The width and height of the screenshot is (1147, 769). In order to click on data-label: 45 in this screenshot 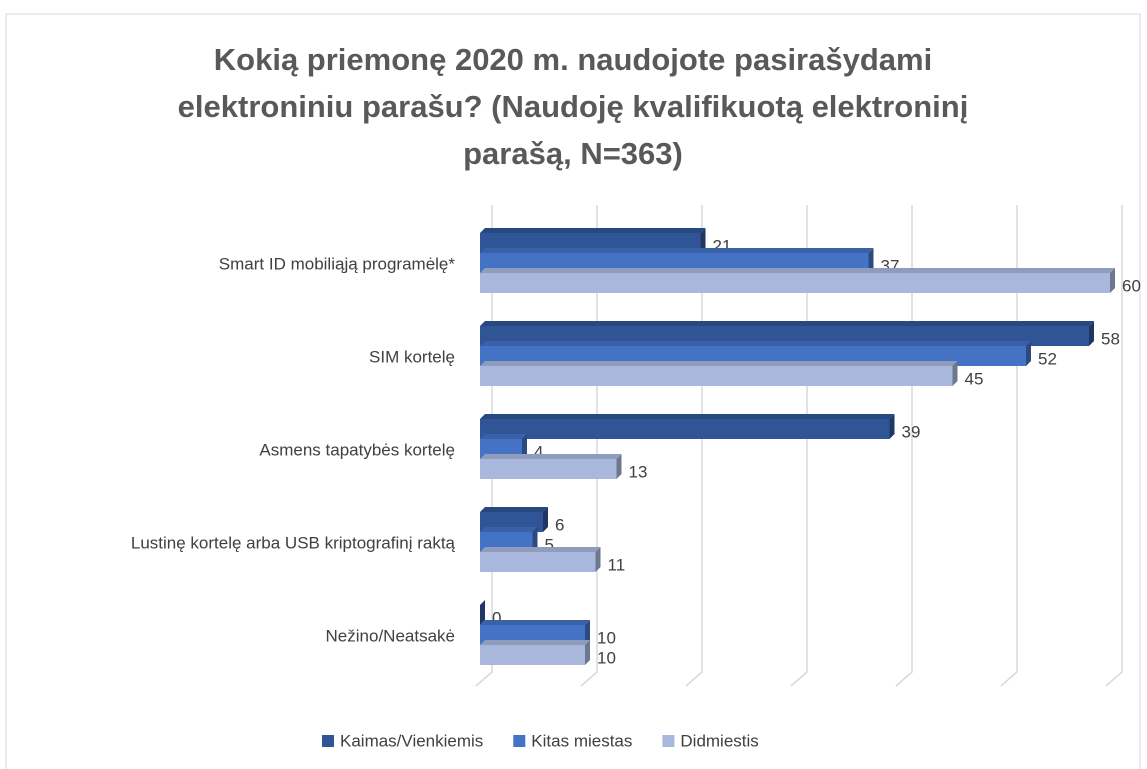, I will do `click(974, 378)`.